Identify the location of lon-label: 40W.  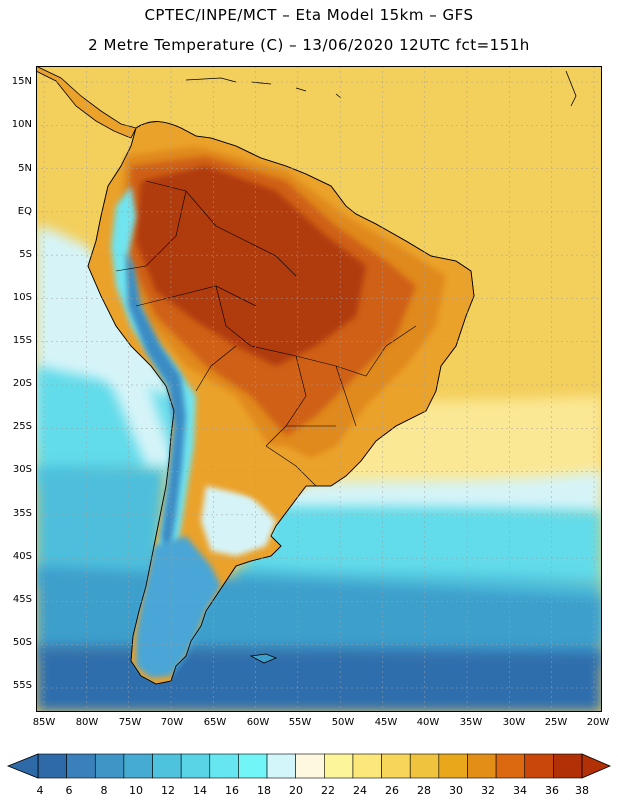
(428, 722).